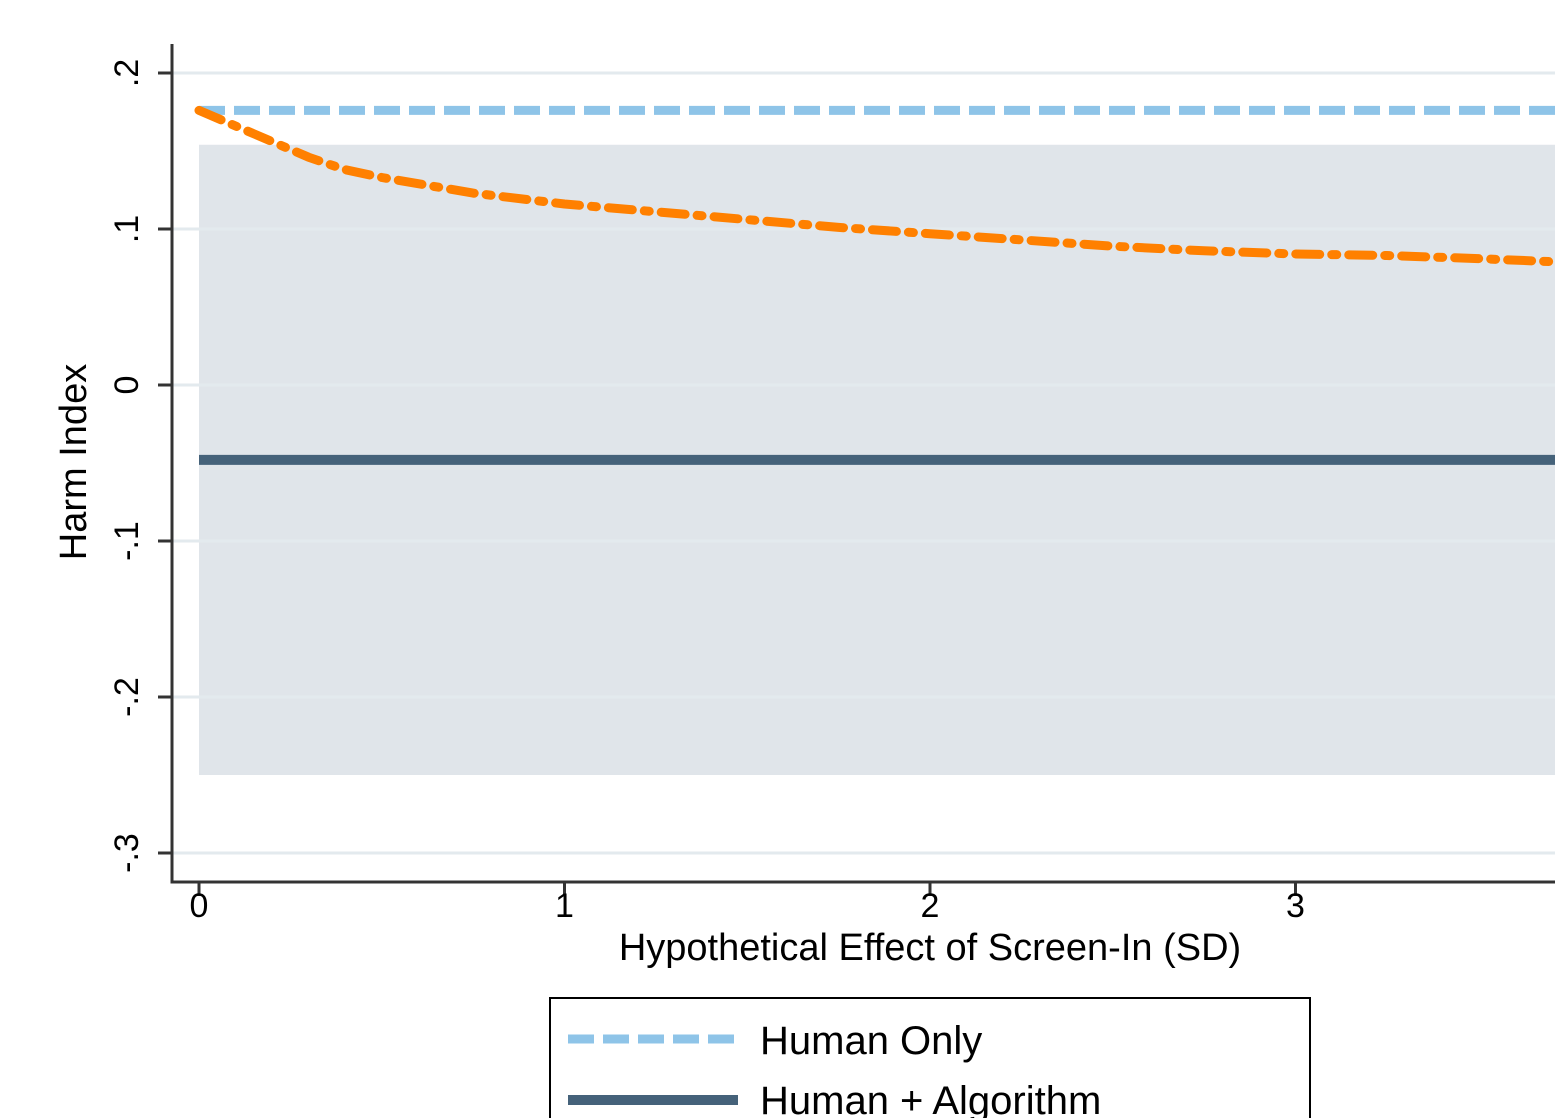  I want to click on legend: Human Only Human + Algorithm, so click(930, 1057).